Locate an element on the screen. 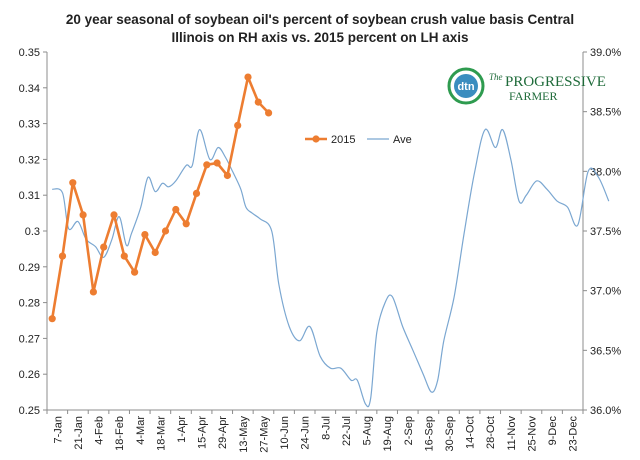  logo-badge-text: dtn is located at coordinates (465, 87).